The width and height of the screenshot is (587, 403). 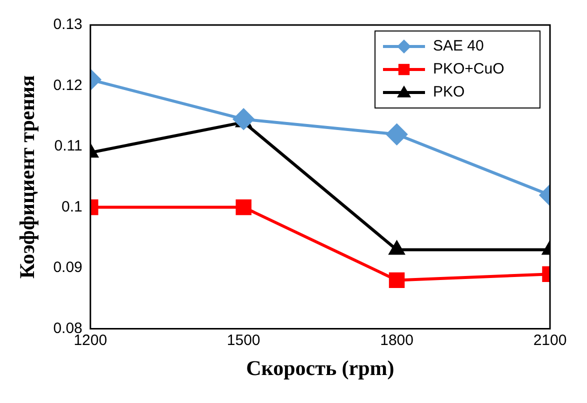 What do you see at coordinates (72, 207) in the screenshot?
I see `y-tick-label: 0.1` at bounding box center [72, 207].